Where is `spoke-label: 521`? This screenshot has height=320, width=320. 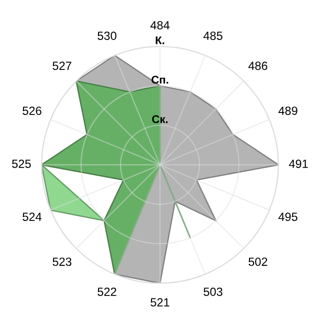
spoke-label: 521 is located at coordinates (160, 302).